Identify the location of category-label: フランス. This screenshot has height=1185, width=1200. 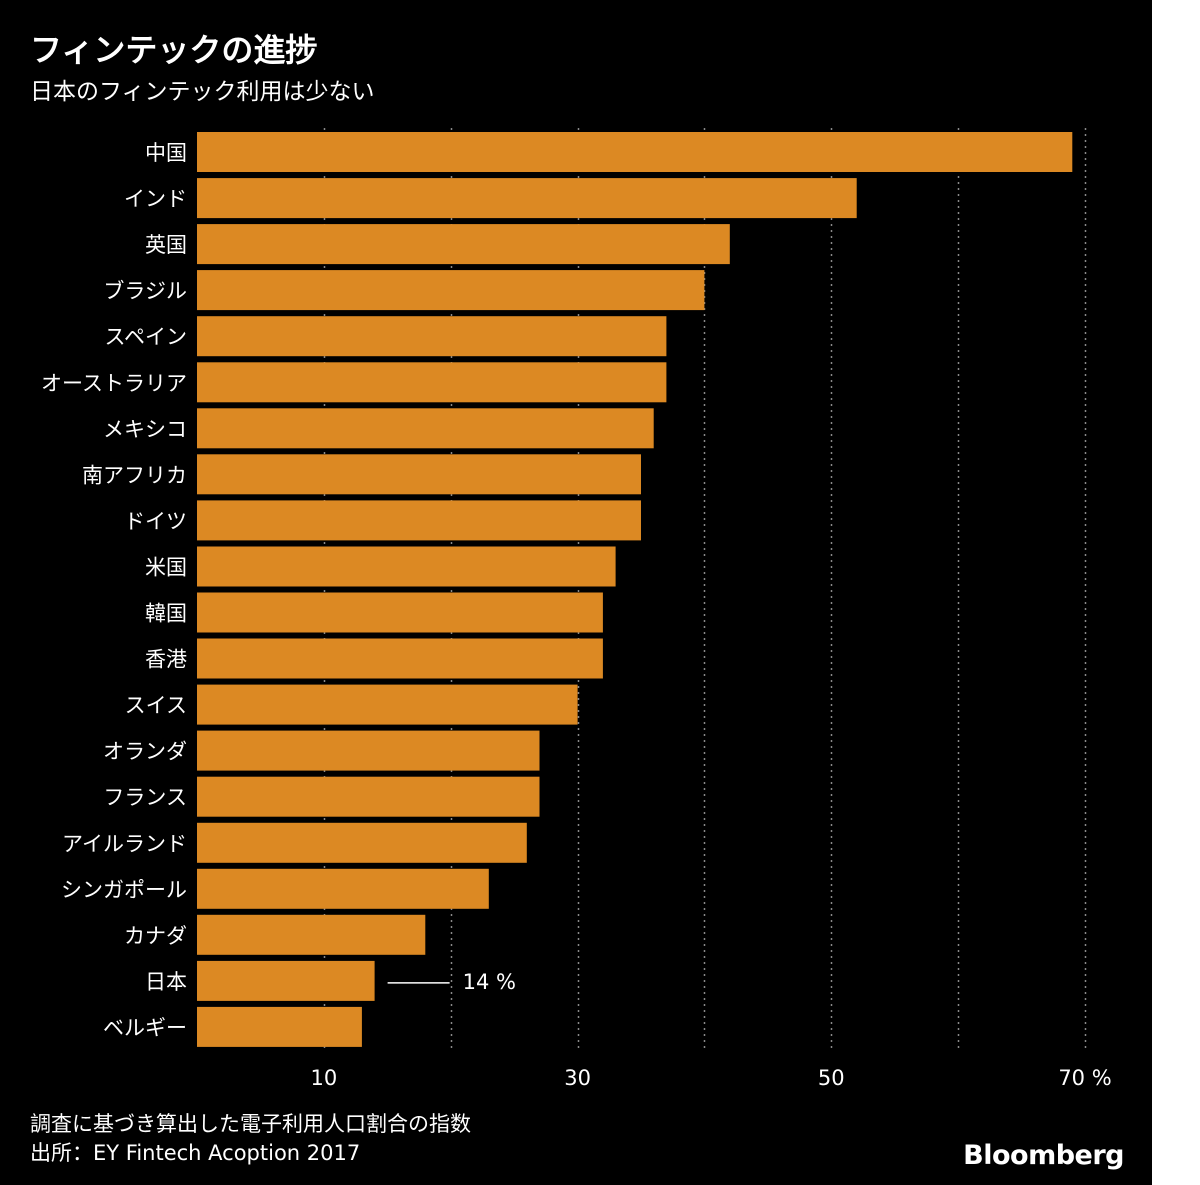
(145, 798).